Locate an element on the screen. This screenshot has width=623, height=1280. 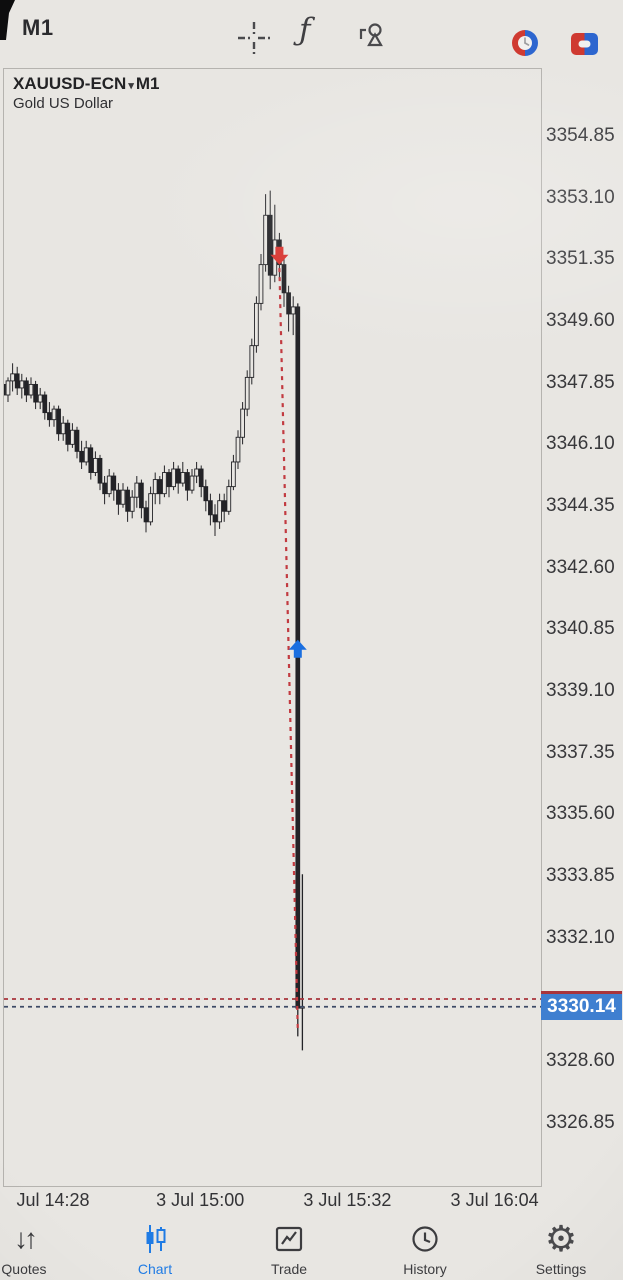
nav-tab-quotes: ↓↑ Quotes is located at coordinates (37, 1248).